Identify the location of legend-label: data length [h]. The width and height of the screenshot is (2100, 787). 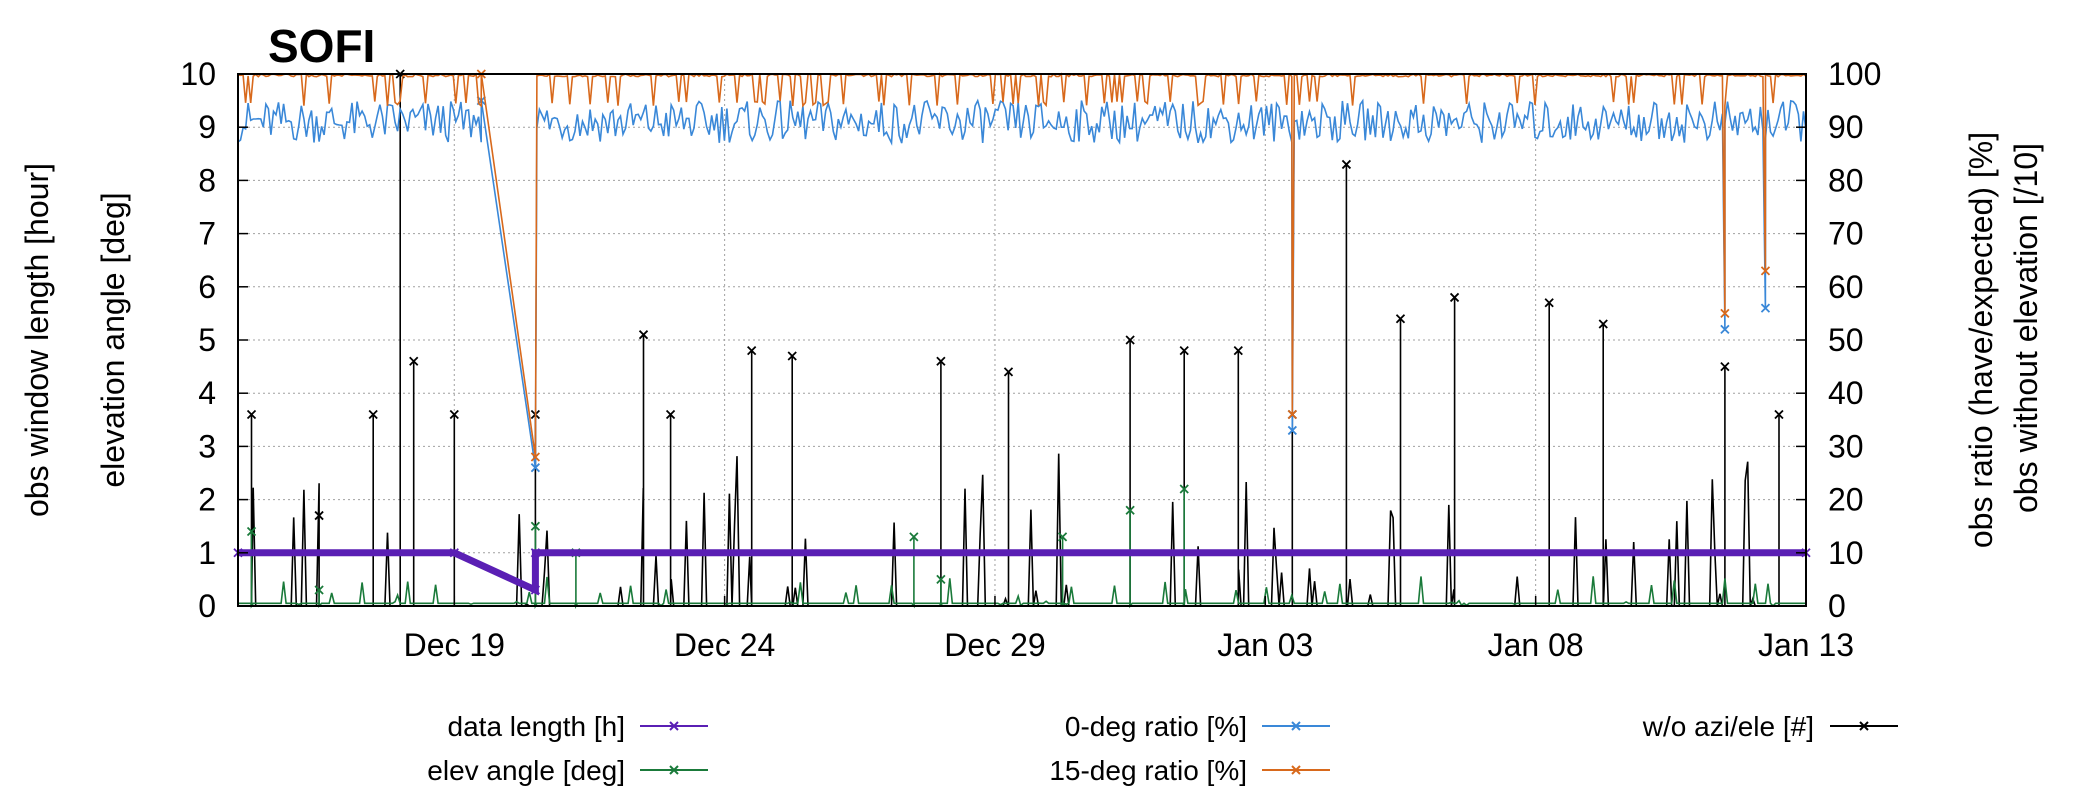
(536, 726).